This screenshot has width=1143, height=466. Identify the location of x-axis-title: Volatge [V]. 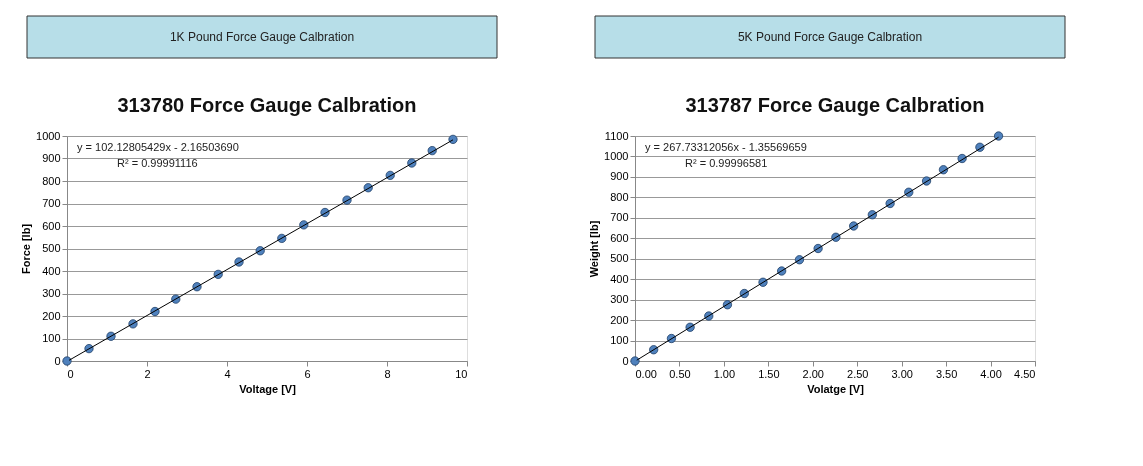
(836, 388).